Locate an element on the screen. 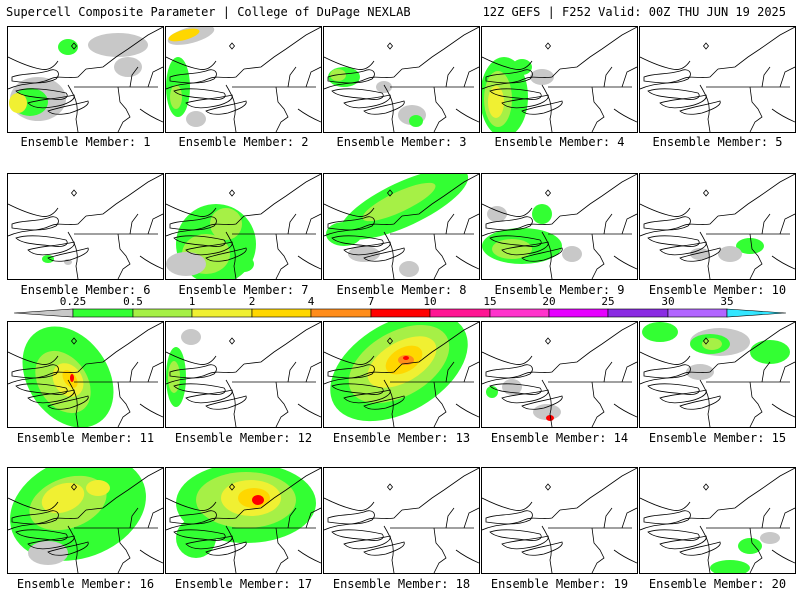  ensemble-member-label: Ensemble Member: 12 is located at coordinates (243, 438).